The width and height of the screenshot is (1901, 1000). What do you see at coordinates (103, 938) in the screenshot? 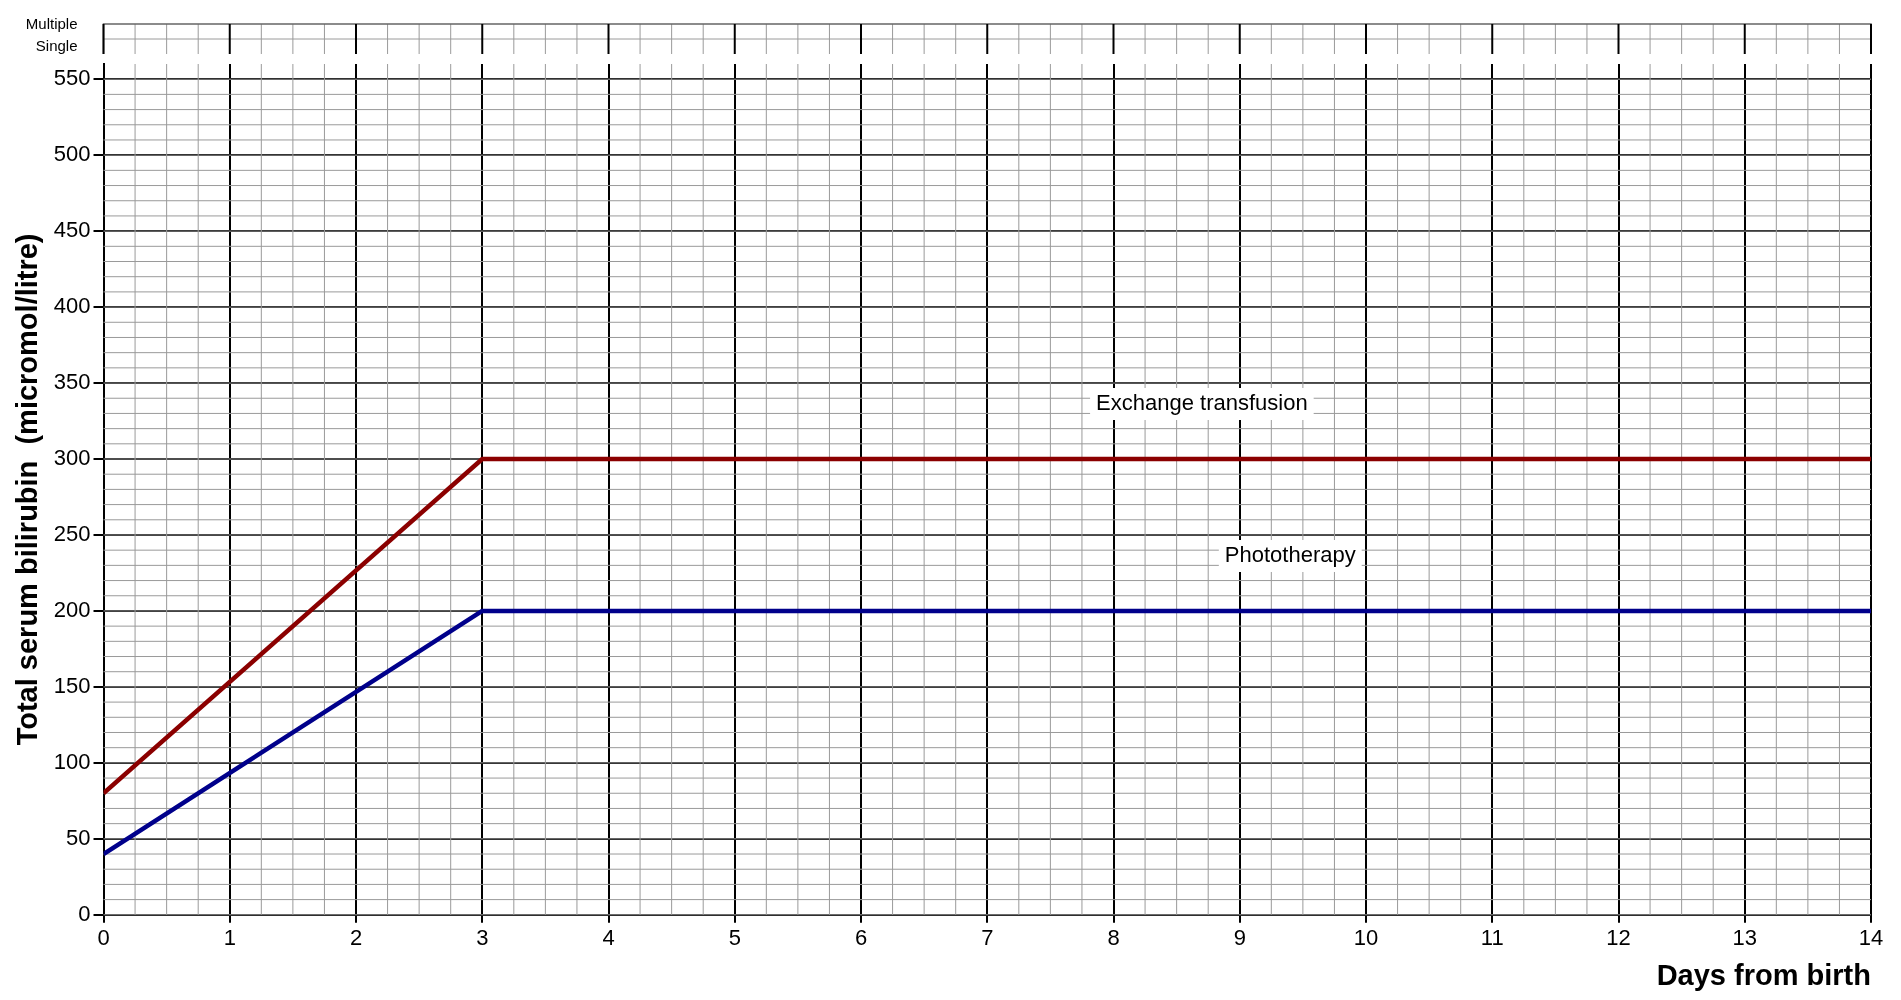
I see `x-tick-label: 0` at bounding box center [103, 938].